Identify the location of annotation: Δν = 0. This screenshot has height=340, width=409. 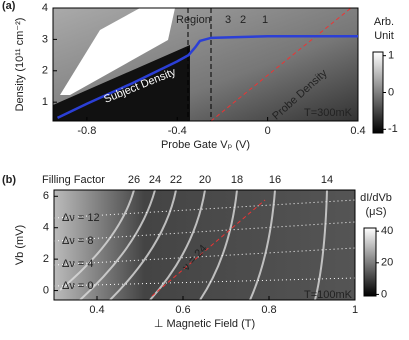
(78, 286).